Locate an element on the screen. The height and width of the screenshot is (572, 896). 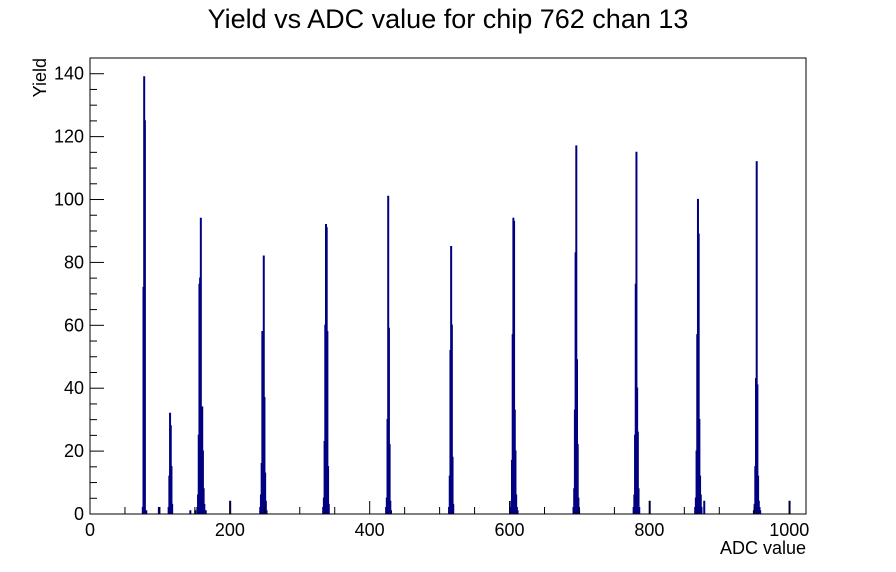
x-tick-label: 200 is located at coordinates (230, 530).